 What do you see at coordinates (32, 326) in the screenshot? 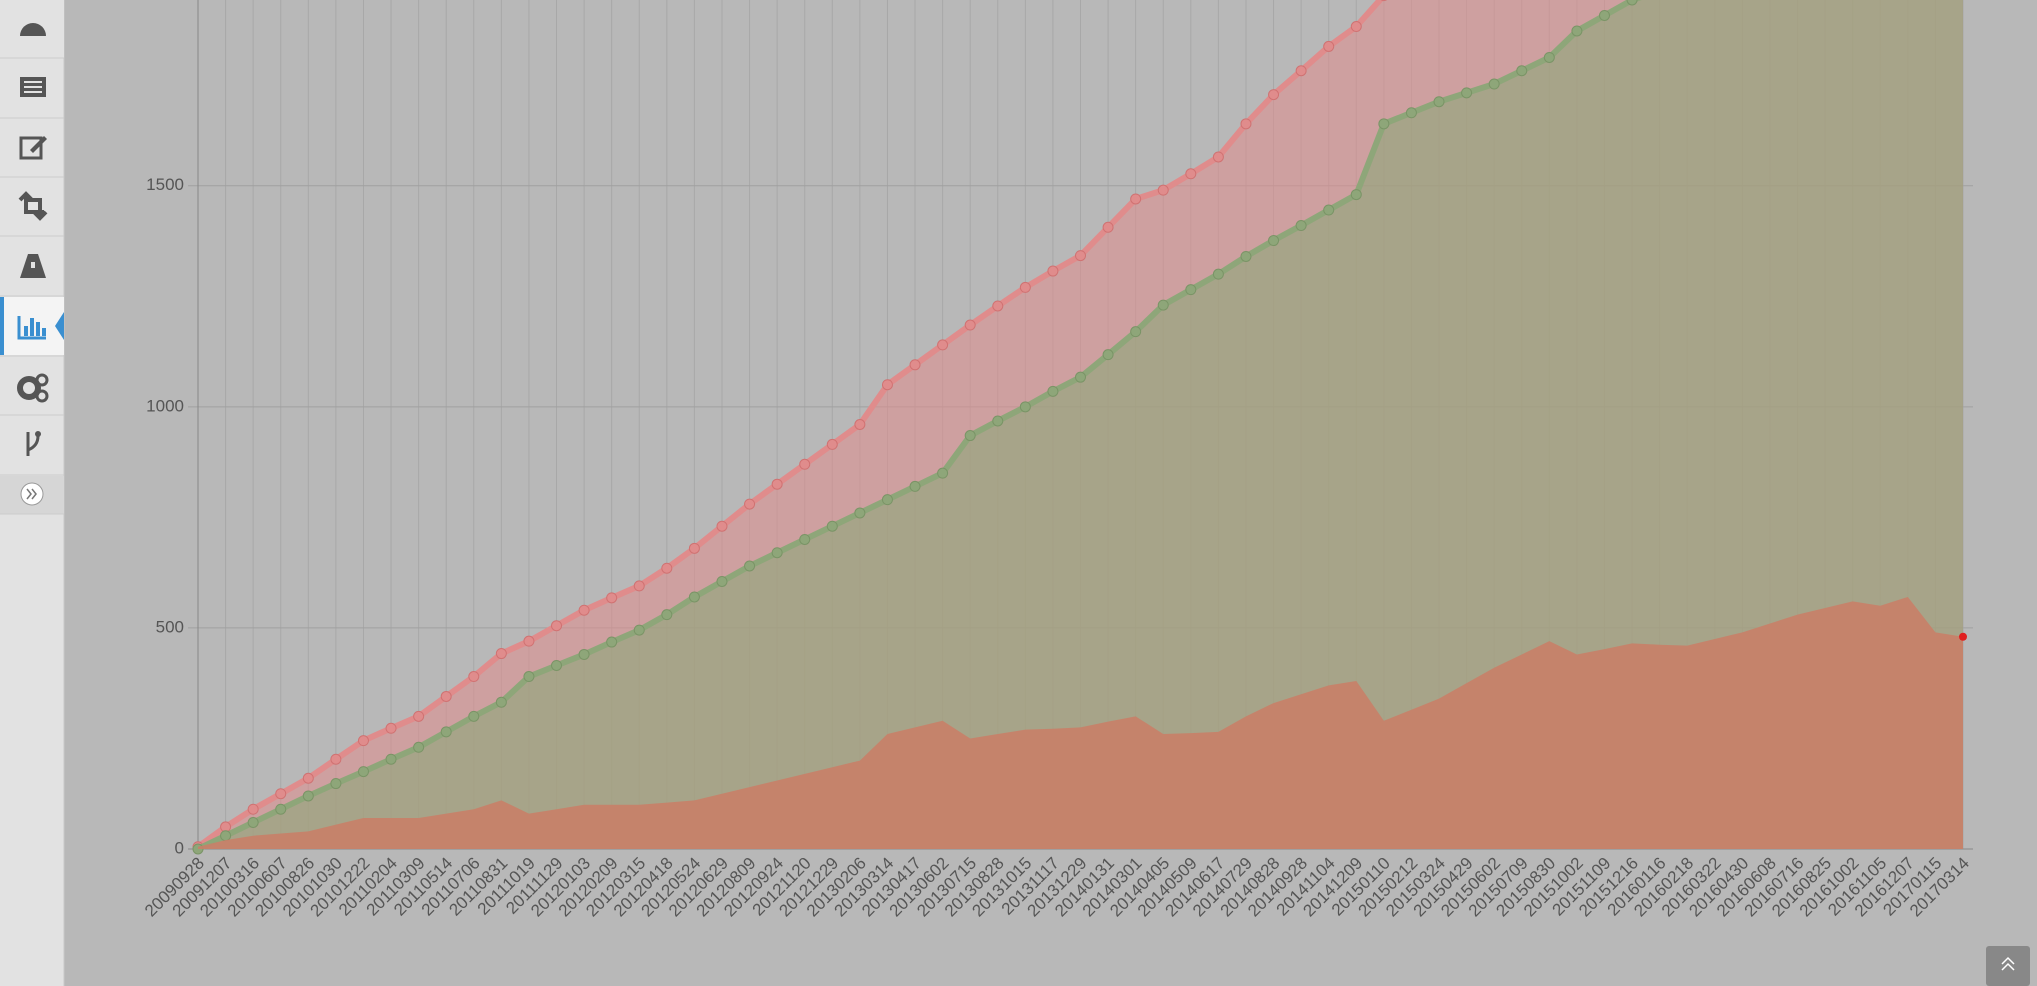
I see `nav-charts-active` at bounding box center [32, 326].